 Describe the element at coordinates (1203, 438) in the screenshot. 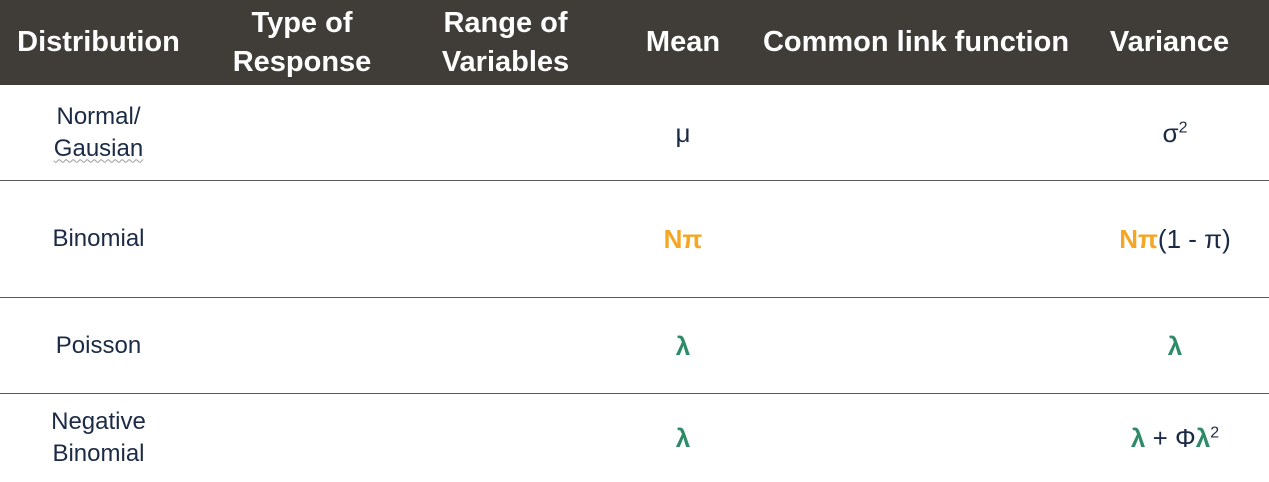

I see `variance-lambda-squared: λ` at that location.